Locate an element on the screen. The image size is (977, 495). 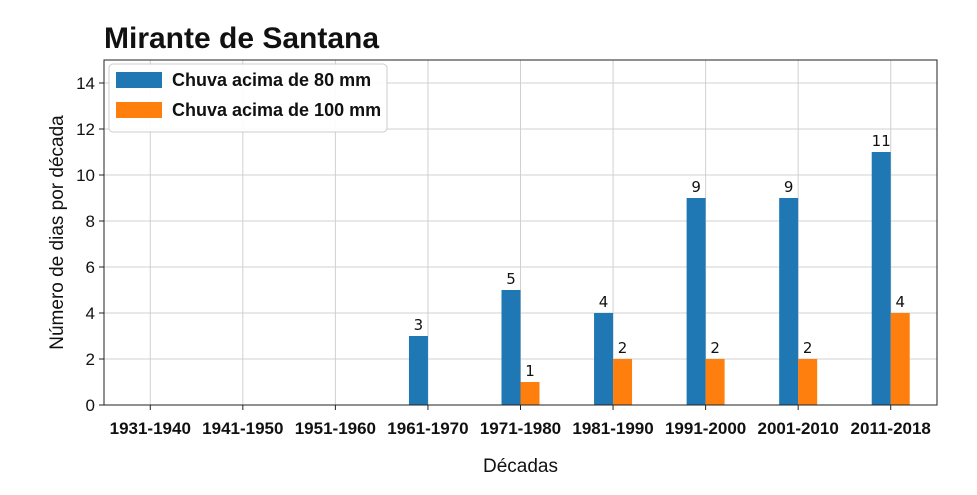
y-tick-label: 0 is located at coordinates (90, 405).